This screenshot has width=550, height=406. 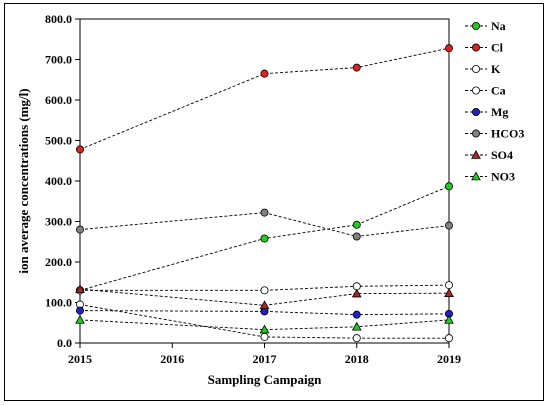 I want to click on series-mg, so click(x=264, y=312).